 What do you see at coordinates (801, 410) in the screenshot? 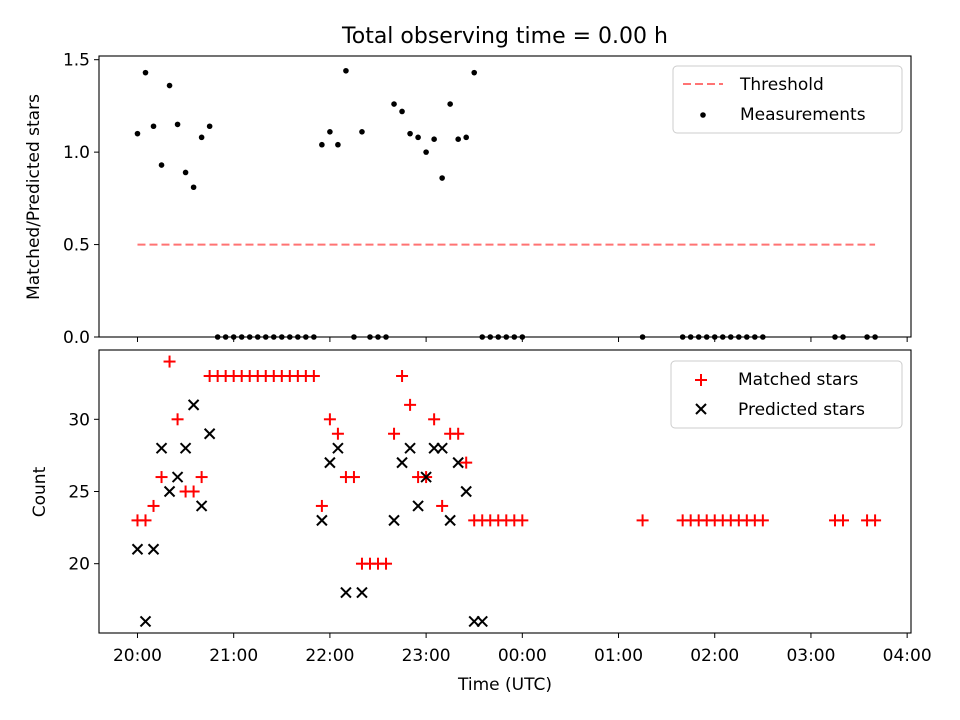
I see `predicted-legend-label: Predicted stars` at bounding box center [801, 410].